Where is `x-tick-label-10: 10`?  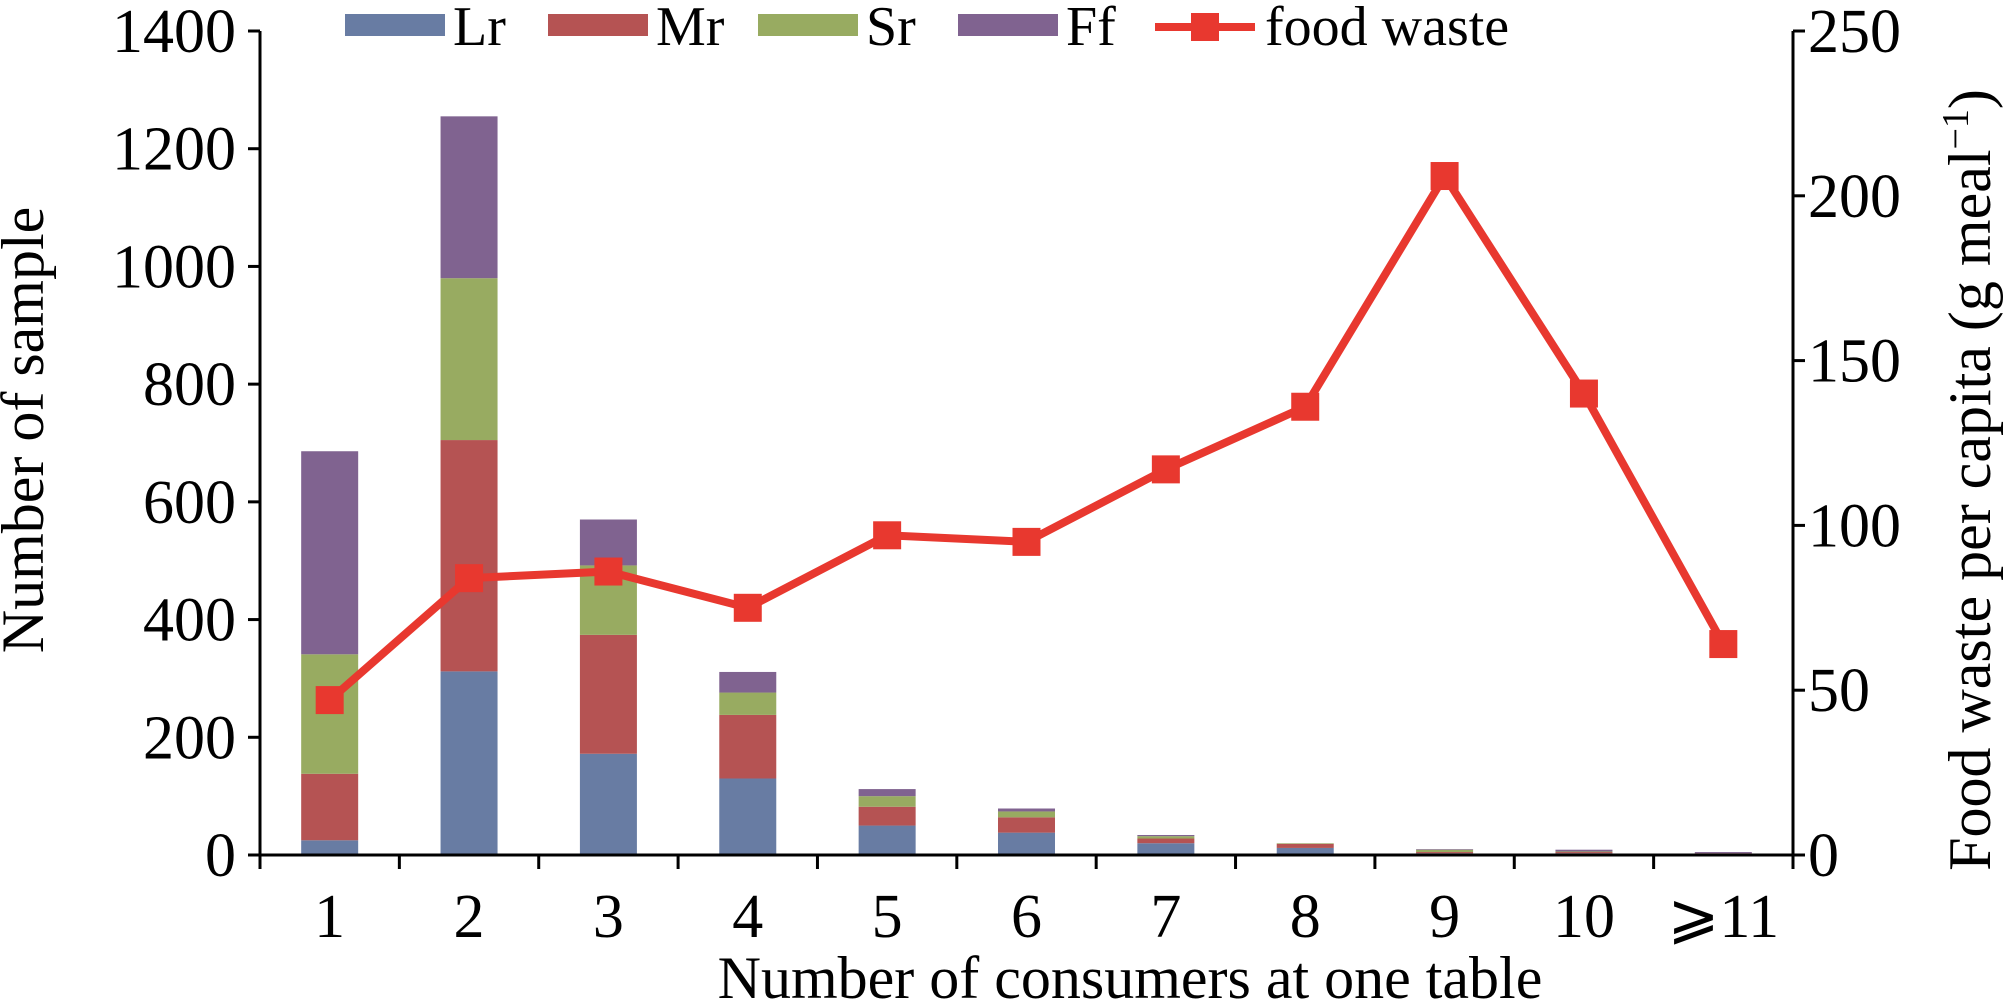 x-tick-label-10: 10 is located at coordinates (1584, 917).